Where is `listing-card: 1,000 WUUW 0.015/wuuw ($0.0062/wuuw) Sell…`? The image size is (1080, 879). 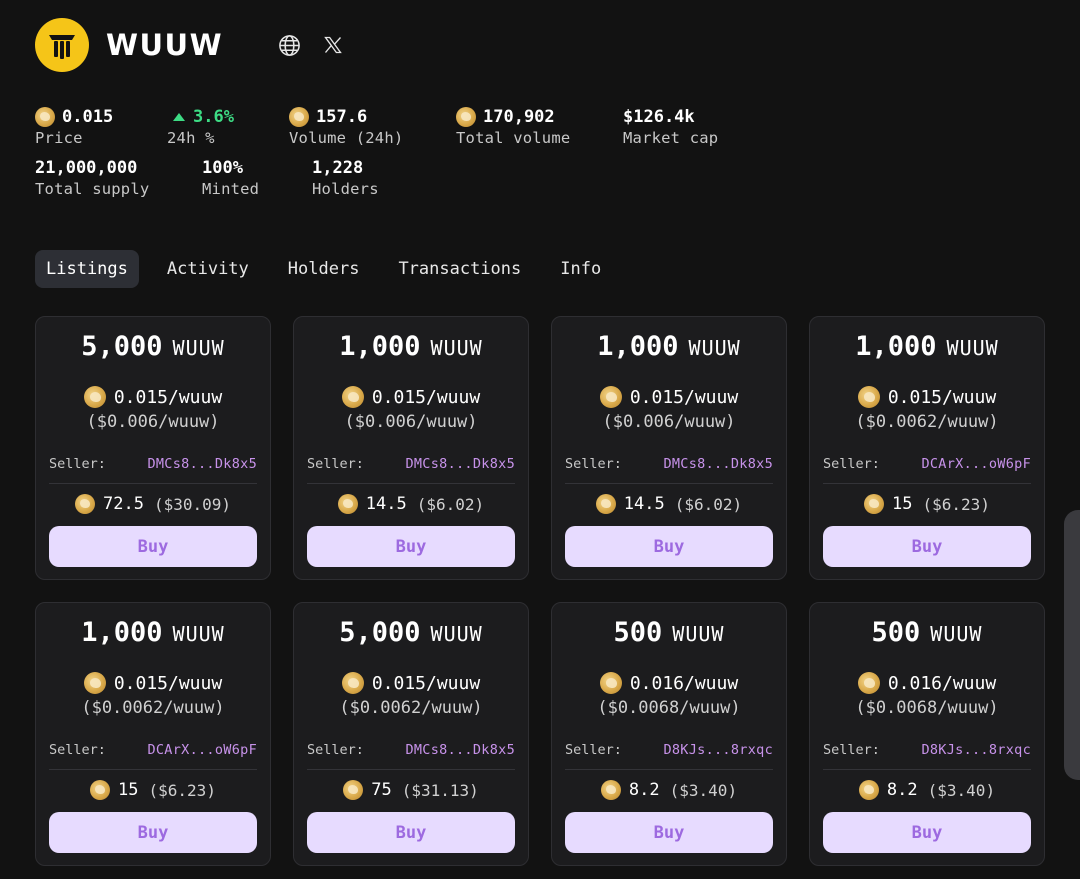 listing-card: 1,000 WUUW 0.015/wuuw ($0.0062/wuuw) Sell… is located at coordinates (927, 448).